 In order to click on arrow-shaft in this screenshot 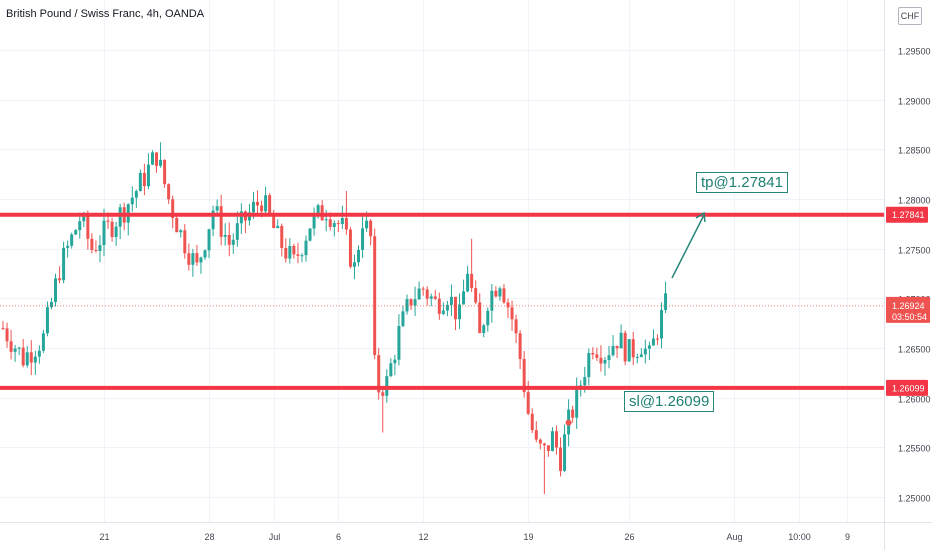, I will do `click(688, 246)`.